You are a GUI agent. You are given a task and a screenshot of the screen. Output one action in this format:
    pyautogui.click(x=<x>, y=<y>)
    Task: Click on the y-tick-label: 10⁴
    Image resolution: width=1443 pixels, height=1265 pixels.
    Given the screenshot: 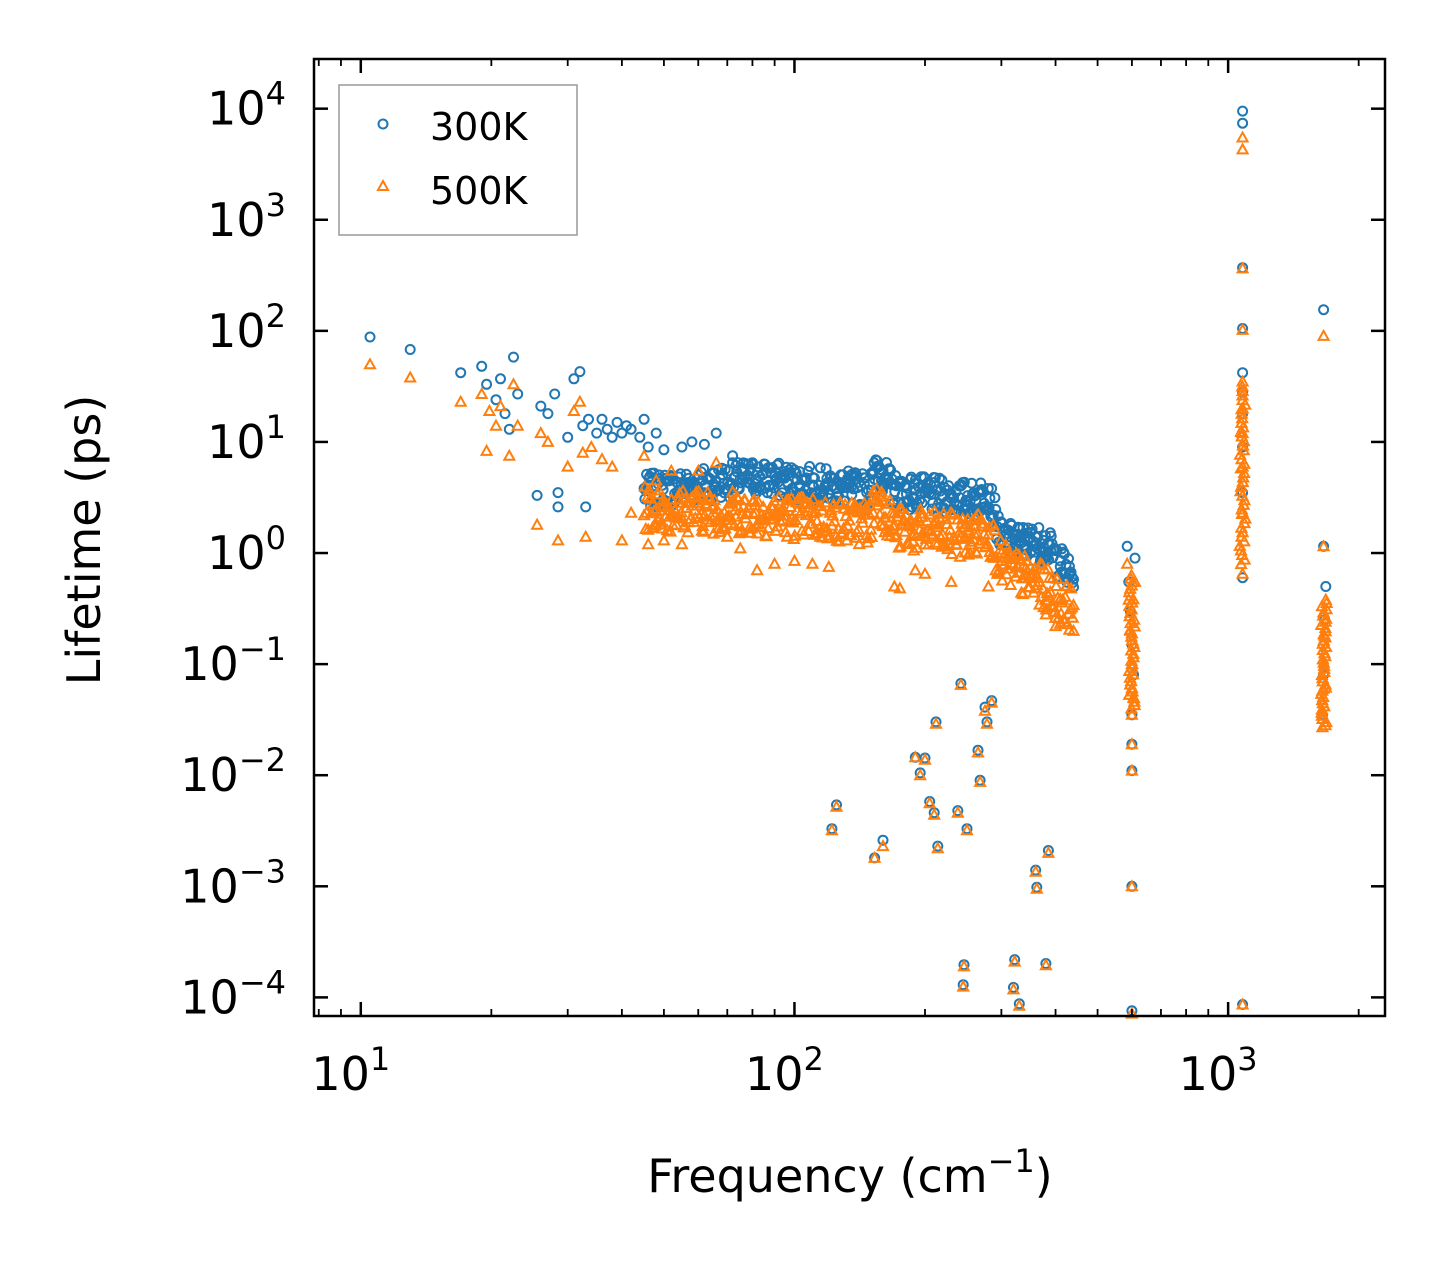 What is the action you would take?
    pyautogui.click(x=246, y=105)
    